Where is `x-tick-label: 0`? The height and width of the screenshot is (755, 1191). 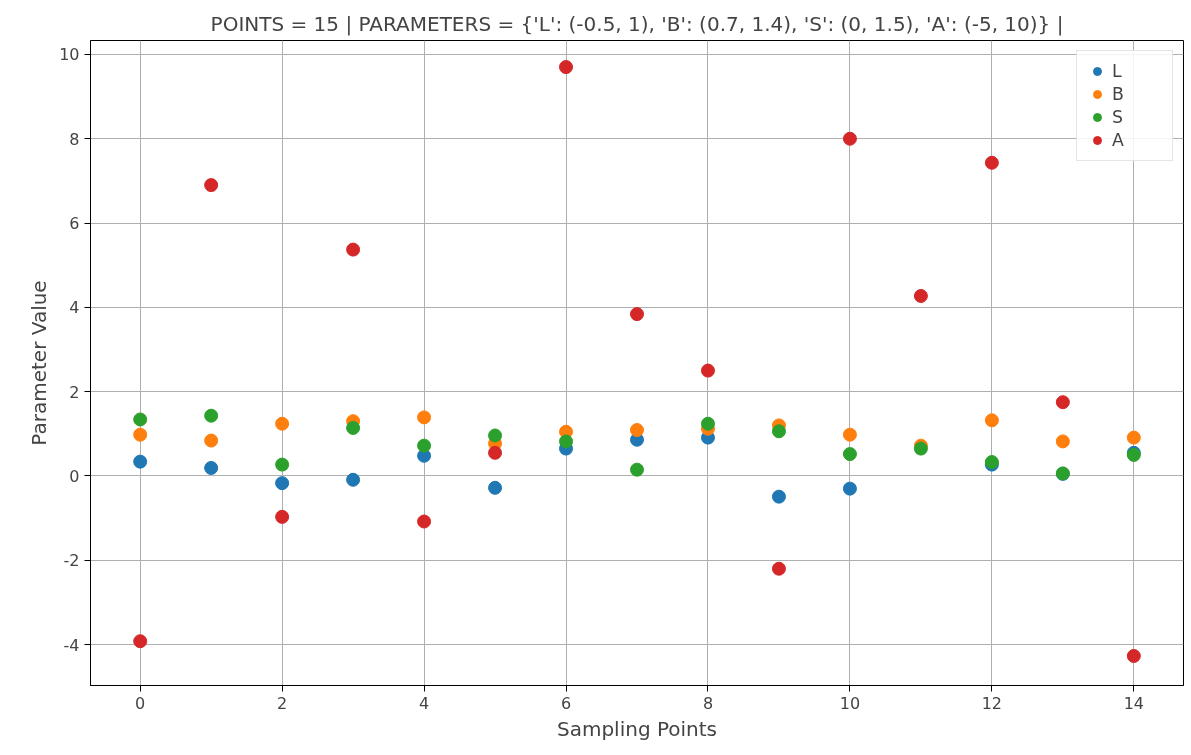
x-tick-label: 0 is located at coordinates (140, 703).